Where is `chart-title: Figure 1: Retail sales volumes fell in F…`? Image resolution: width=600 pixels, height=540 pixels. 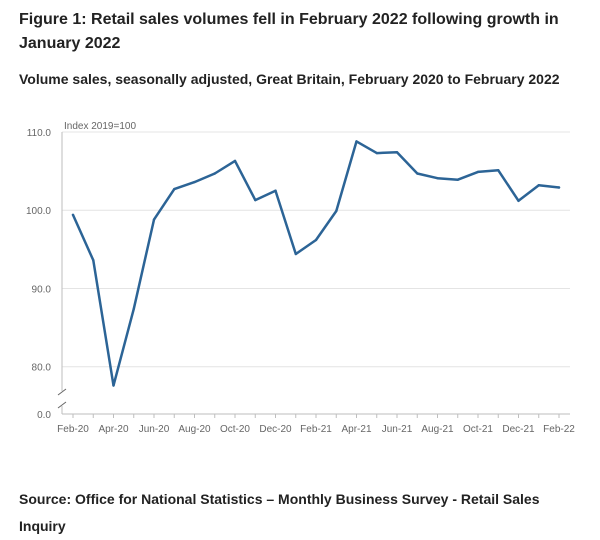 chart-title: Figure 1: Retail sales volumes fell in F… is located at coordinates (289, 31).